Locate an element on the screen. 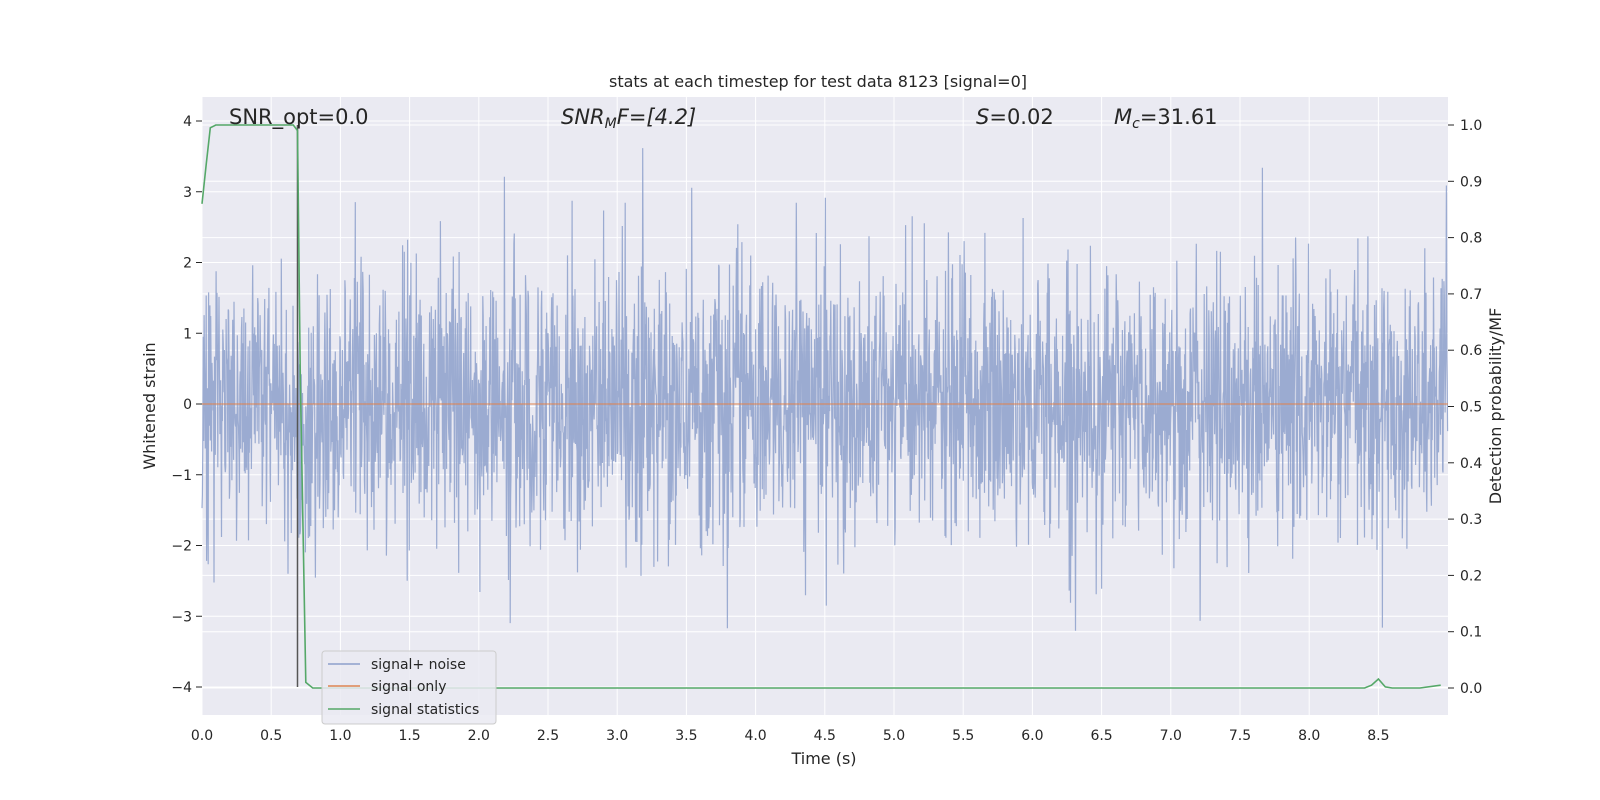 This screenshot has width=1600, height=800. y-tick-label: −2 is located at coordinates (181, 547).